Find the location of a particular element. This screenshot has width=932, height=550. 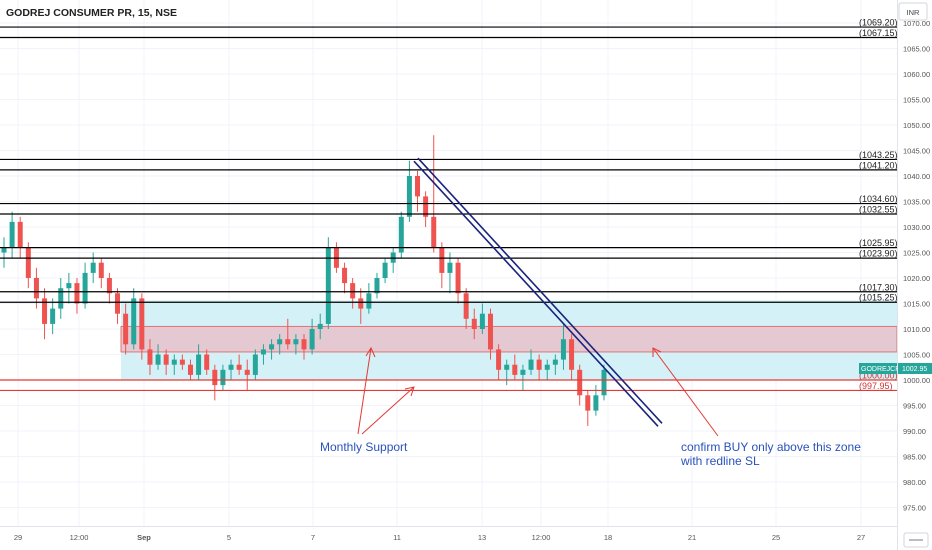

y-tick-label: 1015.00 is located at coordinates (916, 304).